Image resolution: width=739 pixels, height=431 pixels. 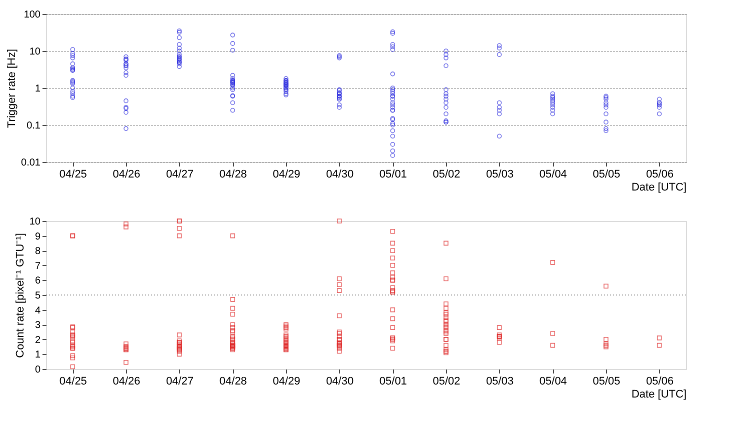 What do you see at coordinates (37, 266) in the screenshot?
I see `y-tick-label: 7` at bounding box center [37, 266].